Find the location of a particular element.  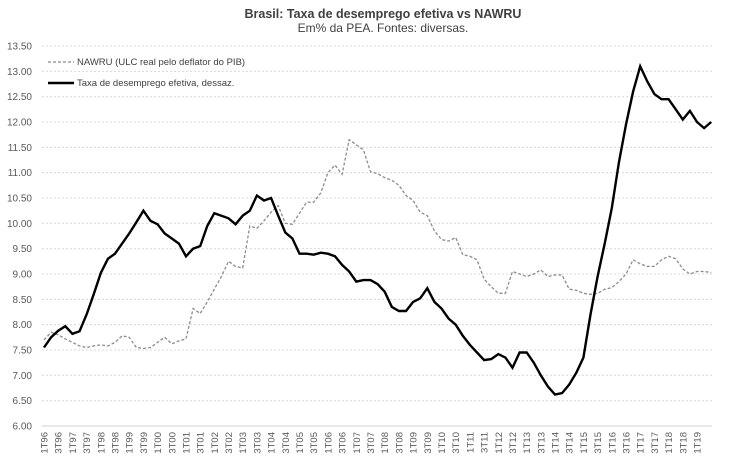

y-tick-label: 8.00 is located at coordinates (23, 325).